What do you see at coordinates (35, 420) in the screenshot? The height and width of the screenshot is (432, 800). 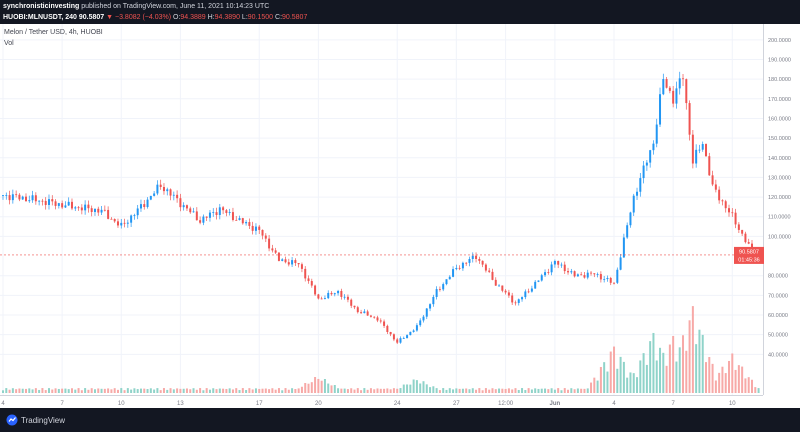 I see `tradingview-brand: TradingView` at bounding box center [35, 420].